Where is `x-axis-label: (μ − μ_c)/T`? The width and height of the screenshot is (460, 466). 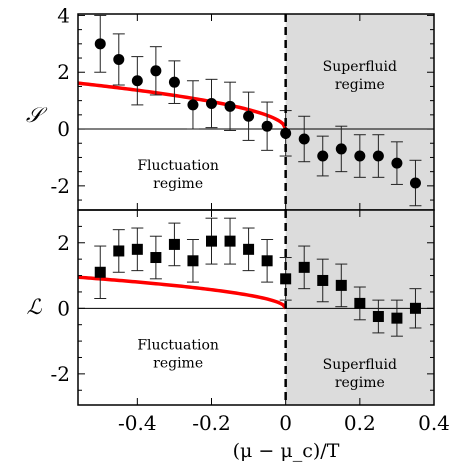
x-axis-label: (μ − μ_c)/T is located at coordinates (286, 451).